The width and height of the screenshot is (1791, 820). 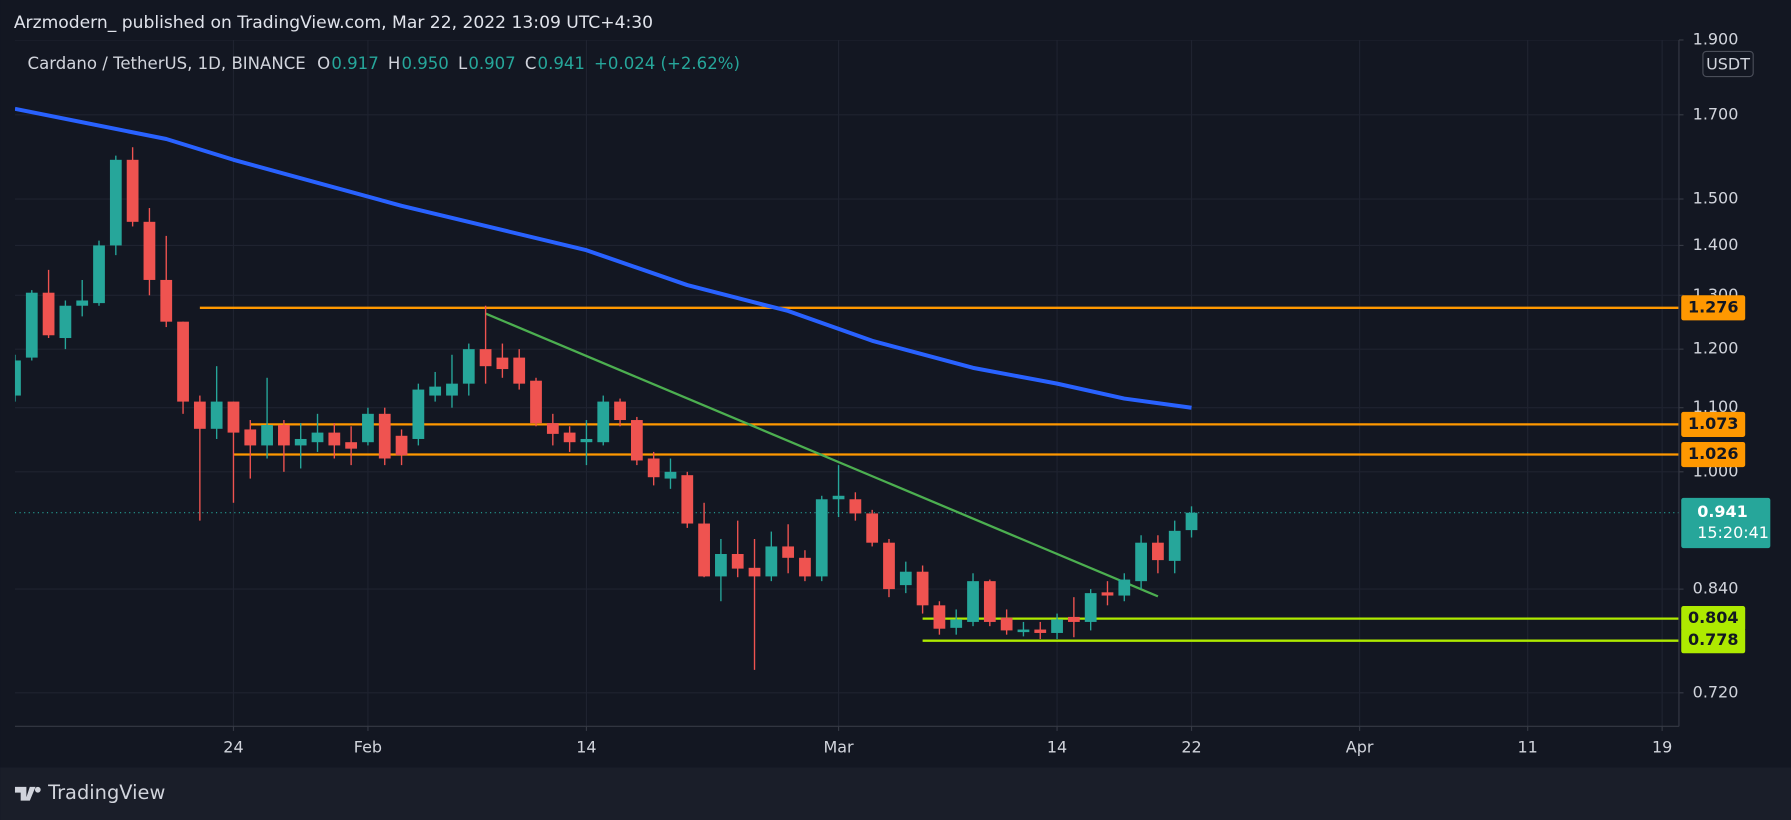 What do you see at coordinates (1191, 747) in the screenshot?
I see `x-tick-label: 22` at bounding box center [1191, 747].